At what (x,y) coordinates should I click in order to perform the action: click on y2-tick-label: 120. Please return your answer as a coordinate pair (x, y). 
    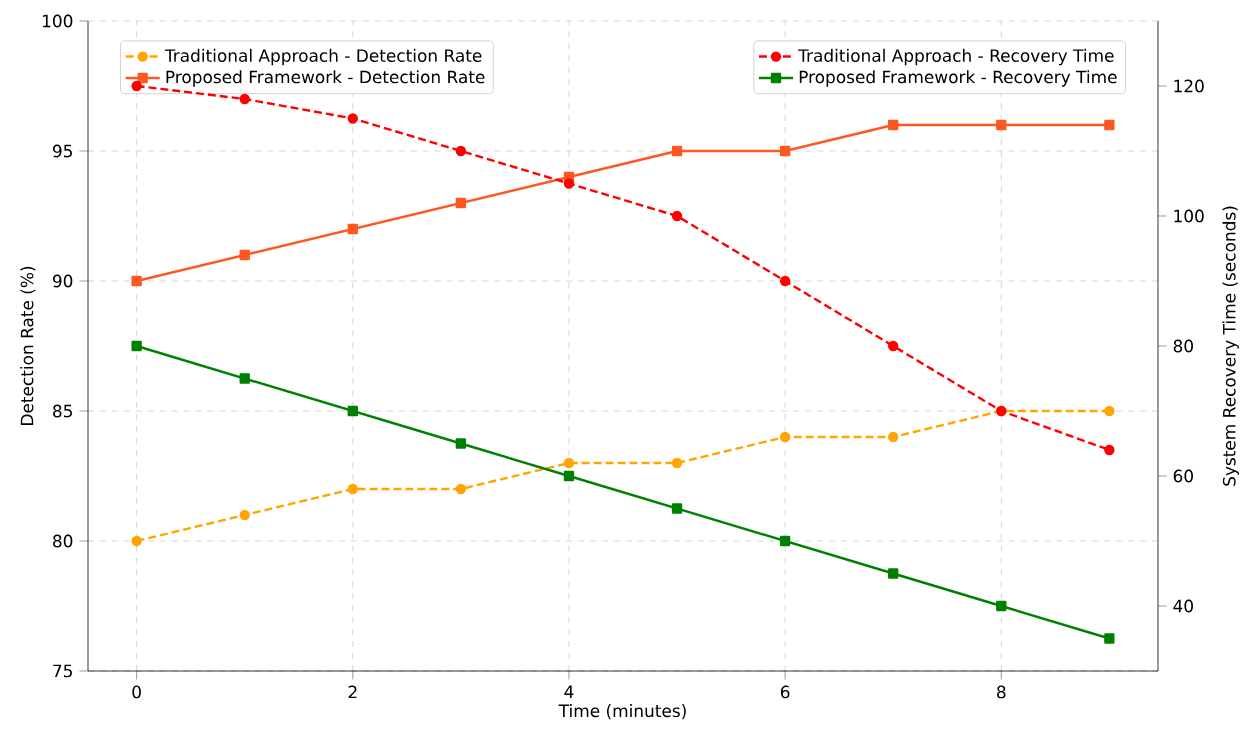
    Looking at the image, I should click on (1189, 86).